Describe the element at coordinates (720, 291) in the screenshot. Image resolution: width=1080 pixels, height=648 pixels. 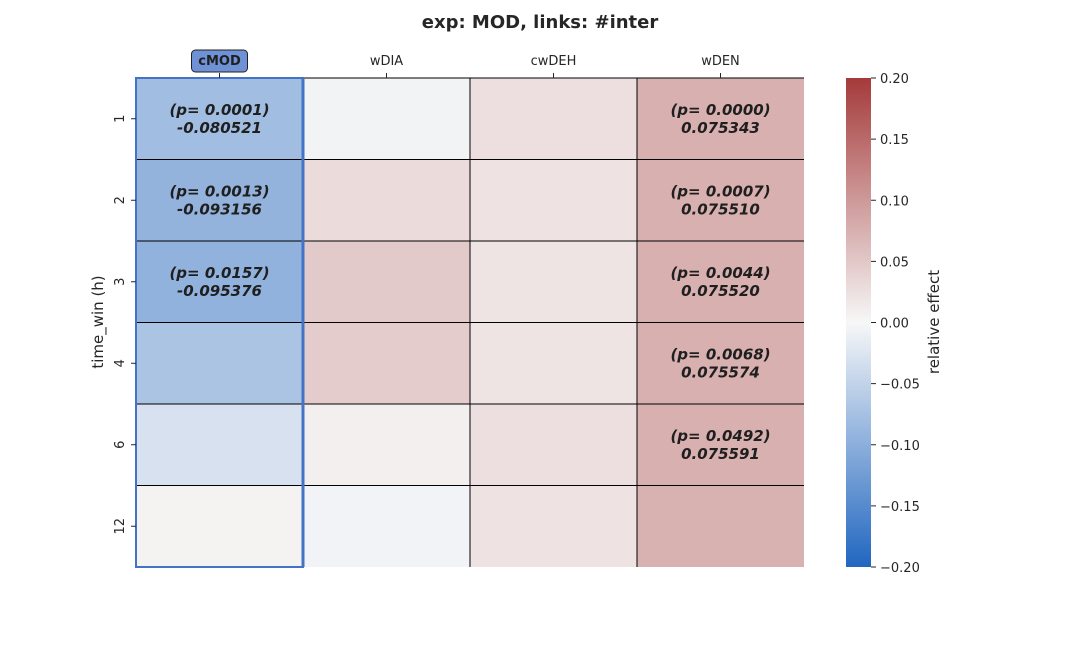
I see `cell-annotation: 0.075520` at that location.